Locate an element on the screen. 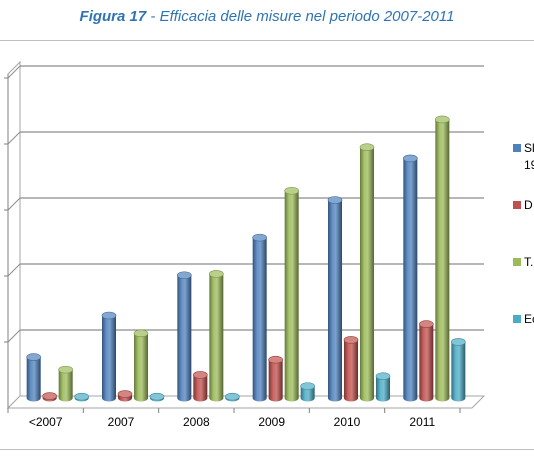 This screenshot has width=534, height=462. figure-number: Figura 17 is located at coordinates (113, 16).